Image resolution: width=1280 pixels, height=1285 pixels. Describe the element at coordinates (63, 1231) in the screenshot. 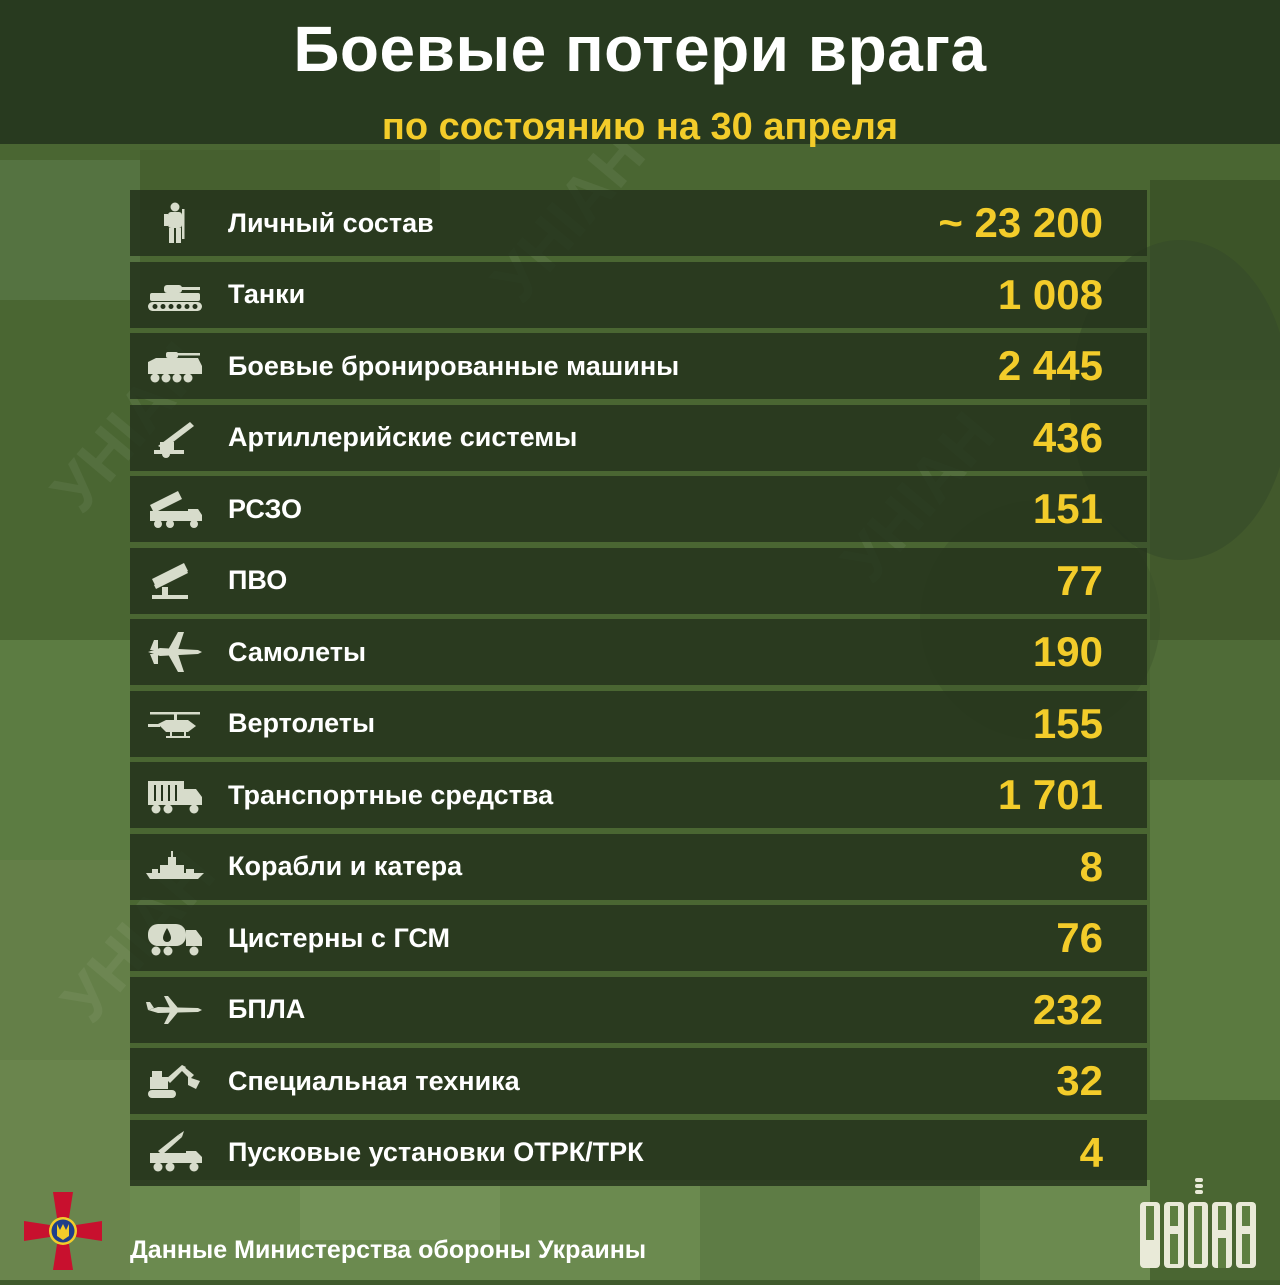

I see `armed-forces-emblem` at that location.